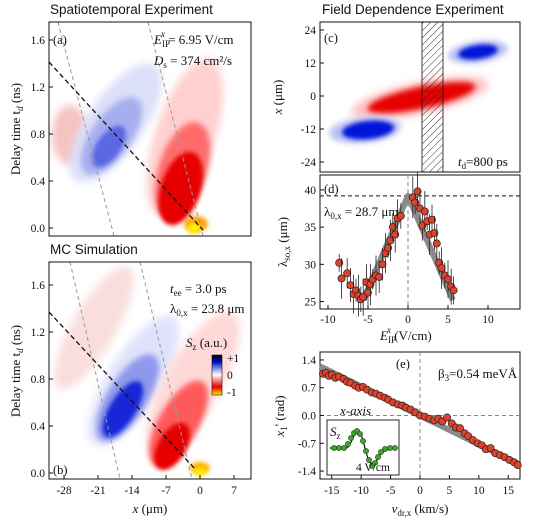  What do you see at coordinates (479, 491) in the screenshot?
I see `panel-e-xtick-5: 10` at bounding box center [479, 491].